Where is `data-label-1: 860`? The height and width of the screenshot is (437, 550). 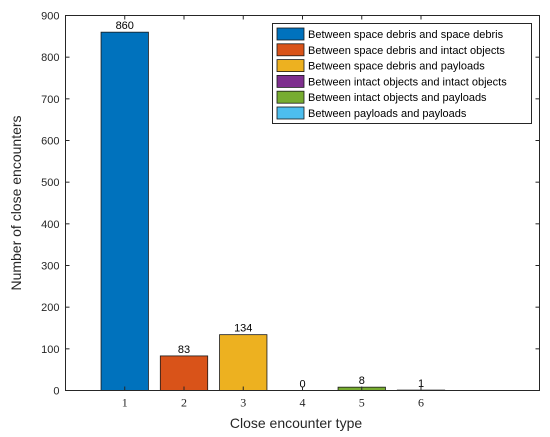
data-label-1: 860 is located at coordinates (125, 26).